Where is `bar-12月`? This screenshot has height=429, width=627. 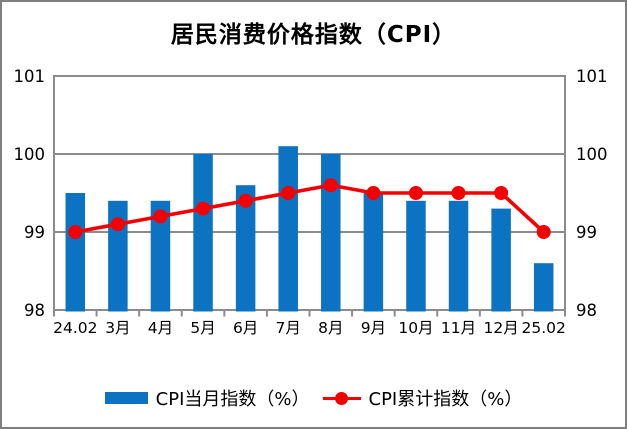 bar-12月 is located at coordinates (501, 260).